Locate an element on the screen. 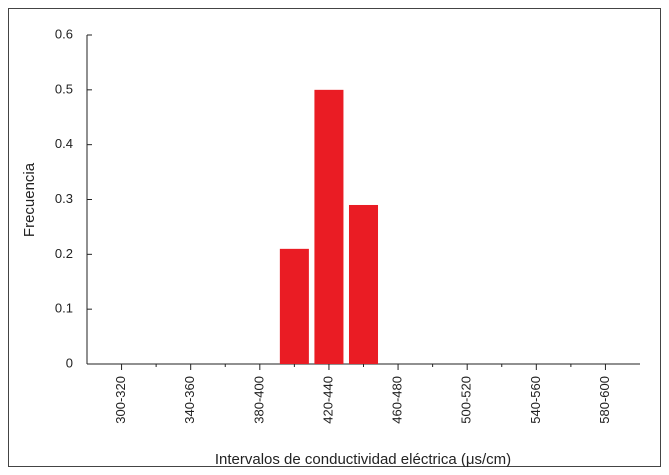  x-tick-label: 300-320 is located at coordinates (120, 400).